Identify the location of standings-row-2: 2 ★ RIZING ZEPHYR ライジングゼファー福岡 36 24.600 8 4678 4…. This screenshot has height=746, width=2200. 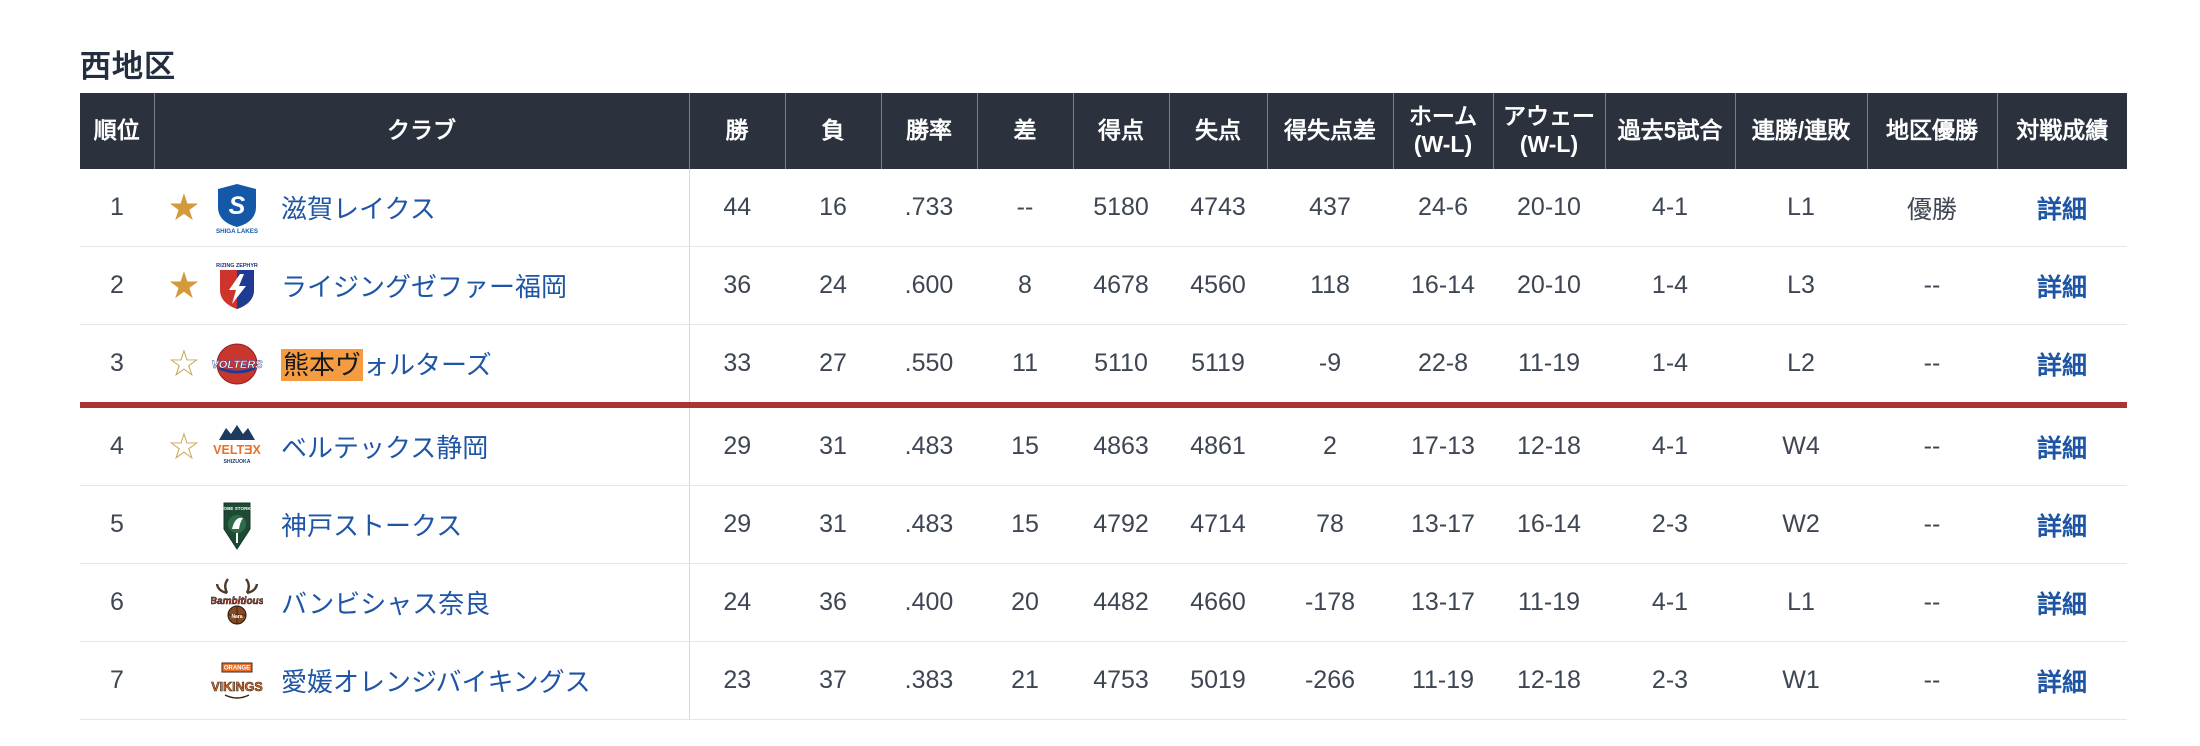
(1103, 285).